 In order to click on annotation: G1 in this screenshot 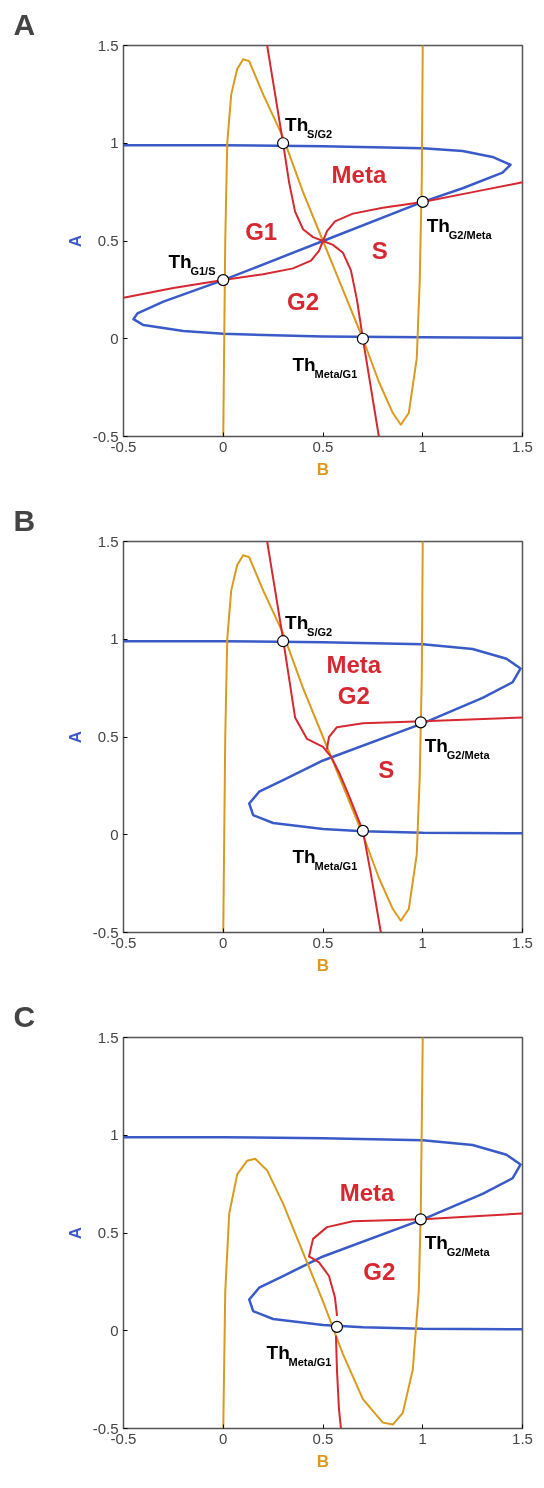, I will do `click(261, 231)`.